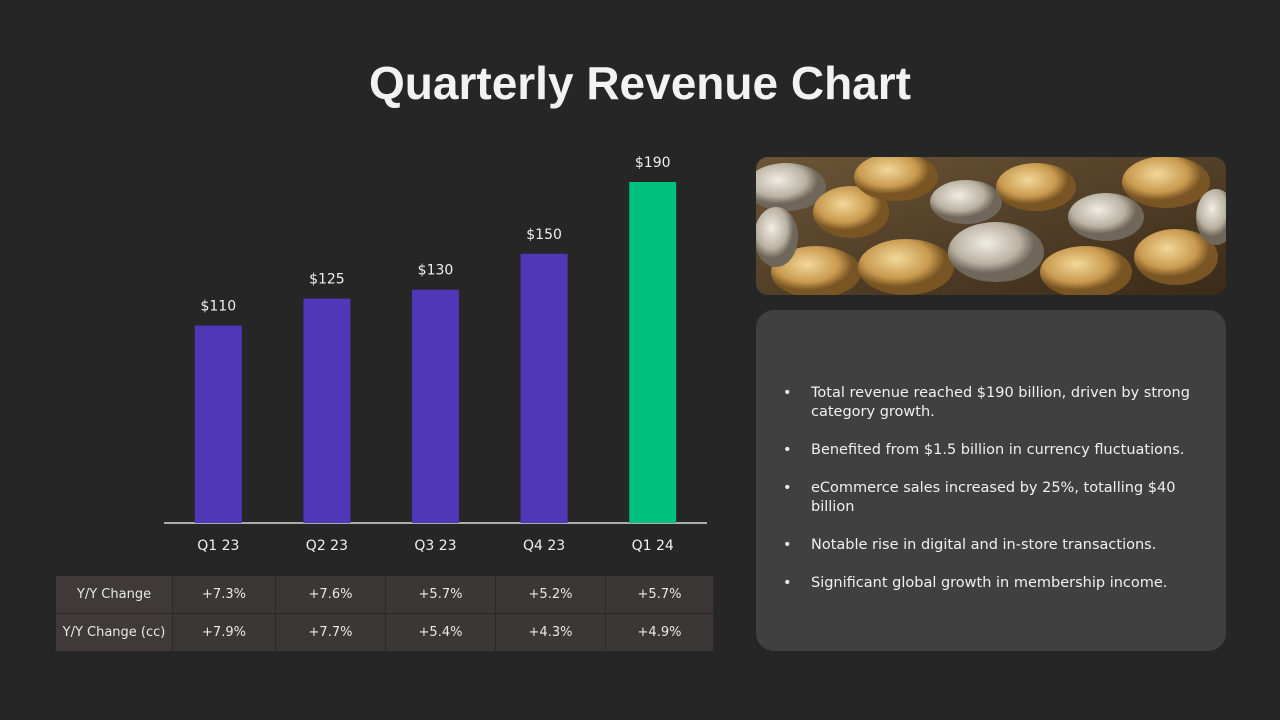 The width and height of the screenshot is (1280, 720). I want to click on coins-photo, so click(991, 226).